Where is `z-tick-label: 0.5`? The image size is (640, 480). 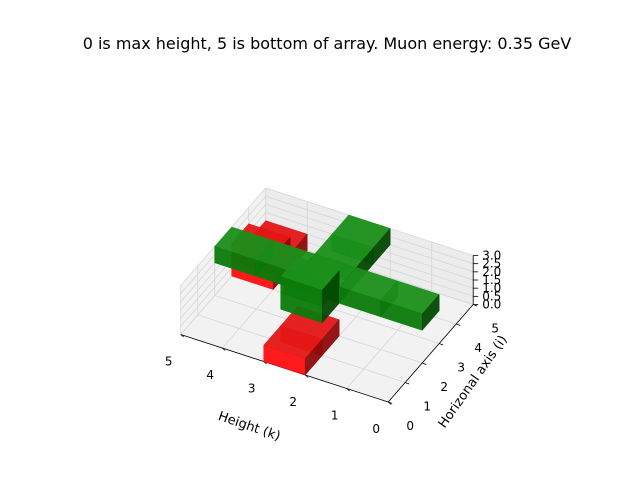 z-tick-label: 0.5 is located at coordinates (491, 296).